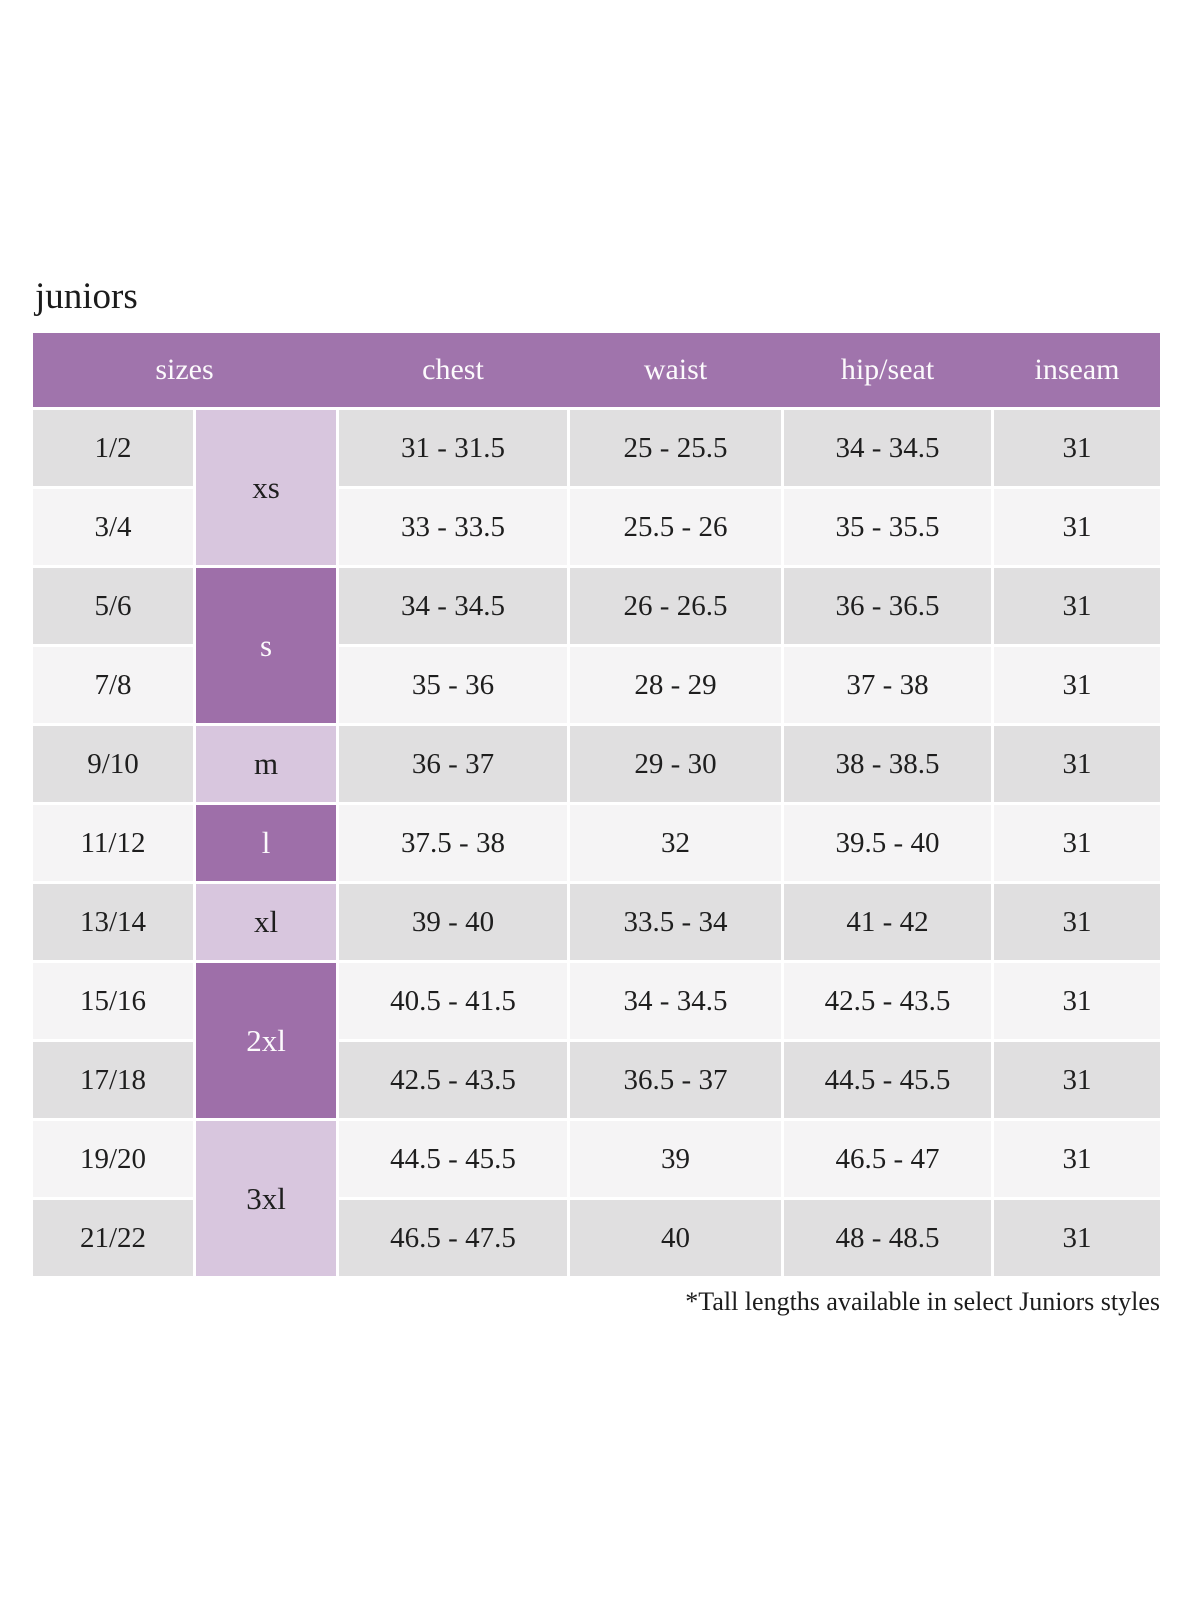 This screenshot has height=1600, width=1200. Describe the element at coordinates (113, 1001) in the screenshot. I see `size-cell: 15/16` at that location.